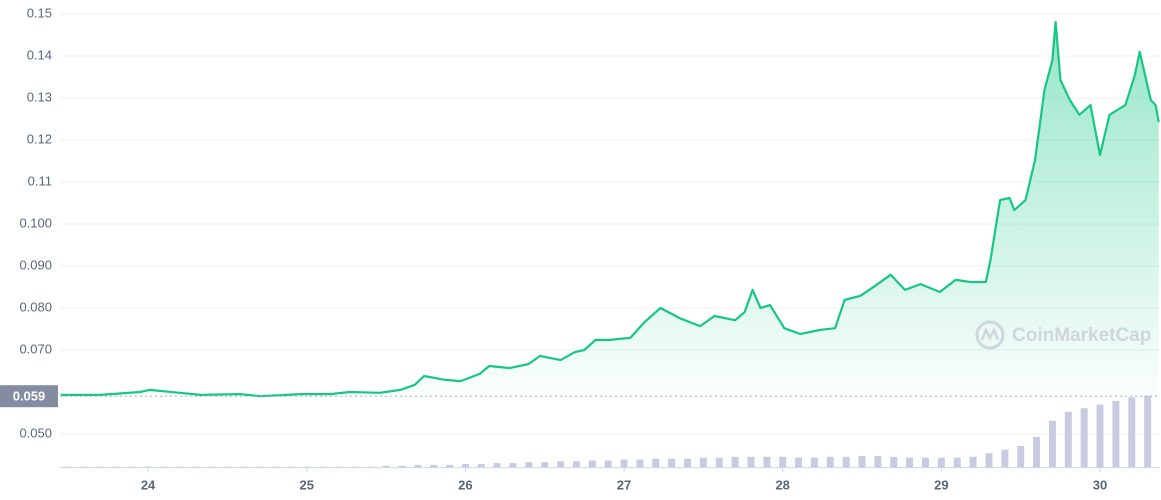 The width and height of the screenshot is (1161, 500). What do you see at coordinates (306, 484) in the screenshot?
I see `x-tick-label: 25` at bounding box center [306, 484].